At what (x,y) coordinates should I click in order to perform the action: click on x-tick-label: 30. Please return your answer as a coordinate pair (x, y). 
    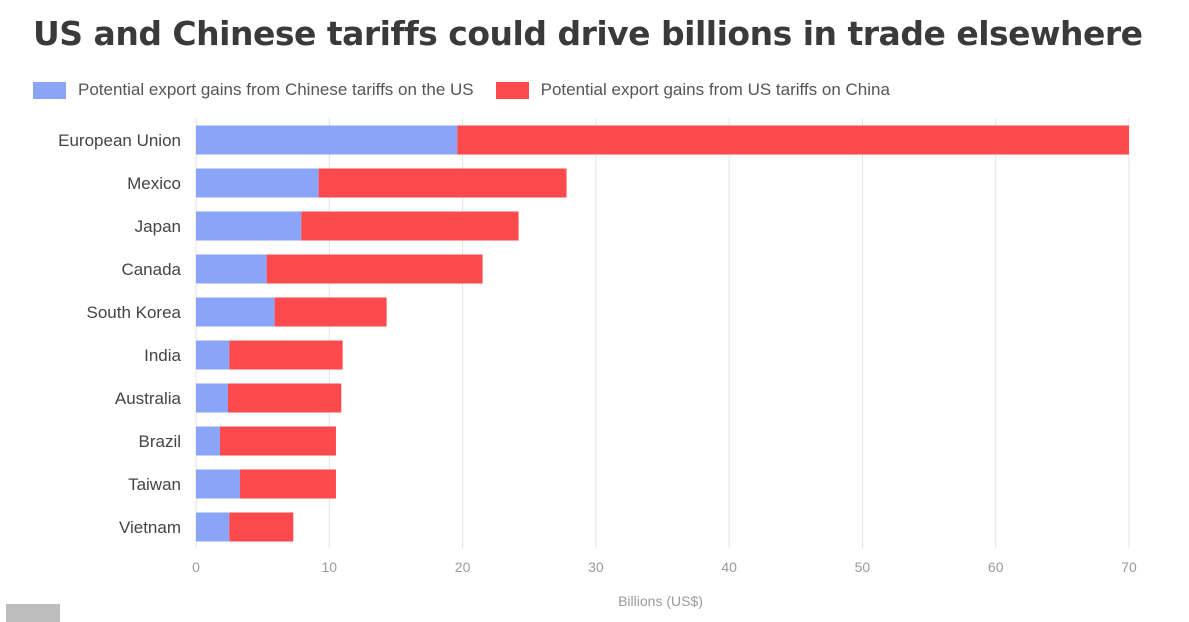
    Looking at the image, I should click on (596, 567).